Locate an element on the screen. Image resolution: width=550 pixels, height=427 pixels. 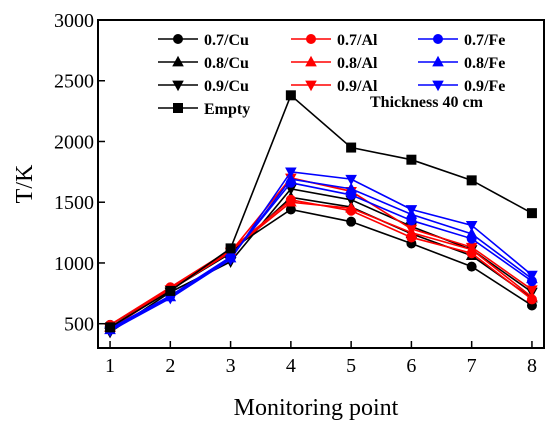
x-tick-label: 4 is located at coordinates (291, 366).